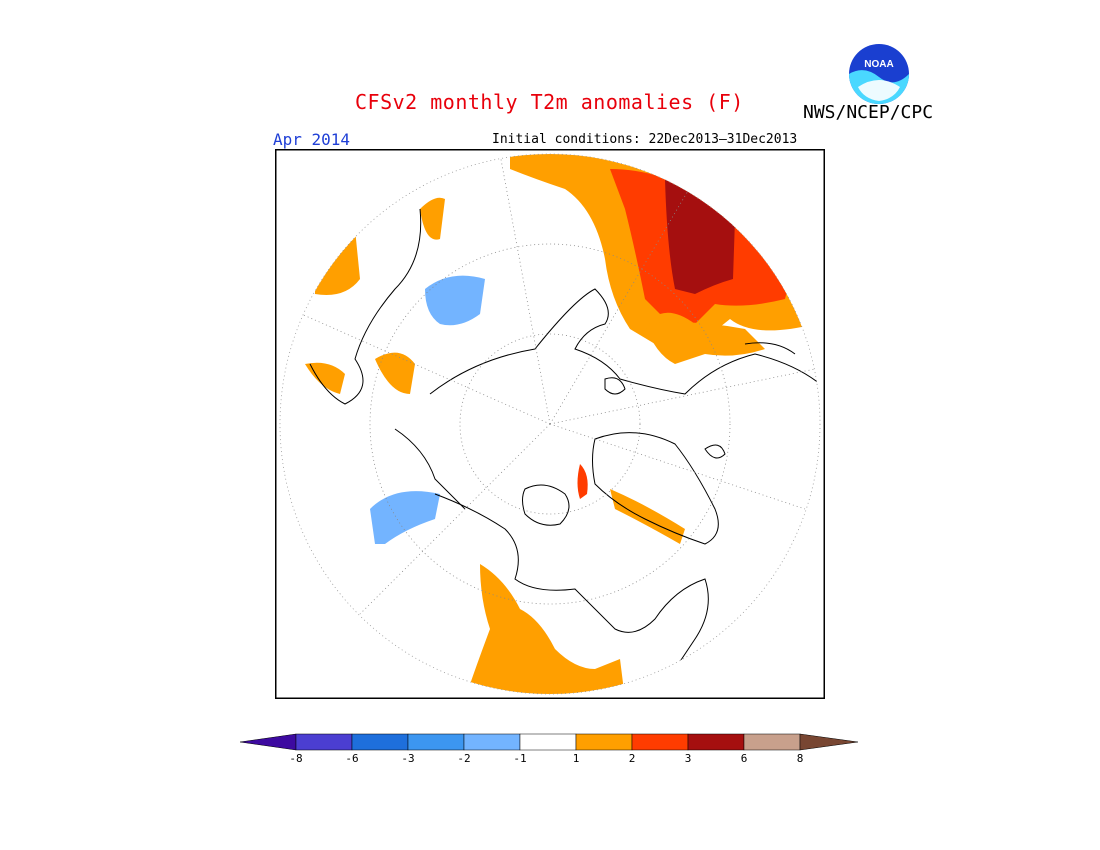 The image size is (1100, 850). Describe the element at coordinates (574, 451) in the screenshot. I see `coastline-arctic-islands` at that location.